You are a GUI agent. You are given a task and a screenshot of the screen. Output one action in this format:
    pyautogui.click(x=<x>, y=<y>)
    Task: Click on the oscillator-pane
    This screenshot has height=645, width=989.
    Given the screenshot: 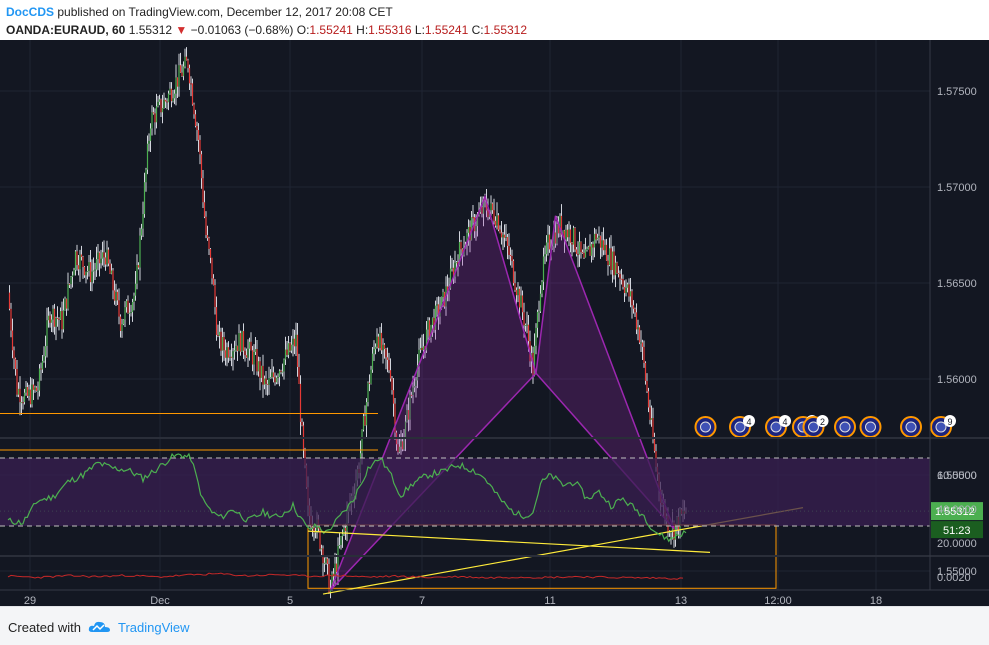 What is the action you would take?
    pyautogui.click(x=345, y=576)
    